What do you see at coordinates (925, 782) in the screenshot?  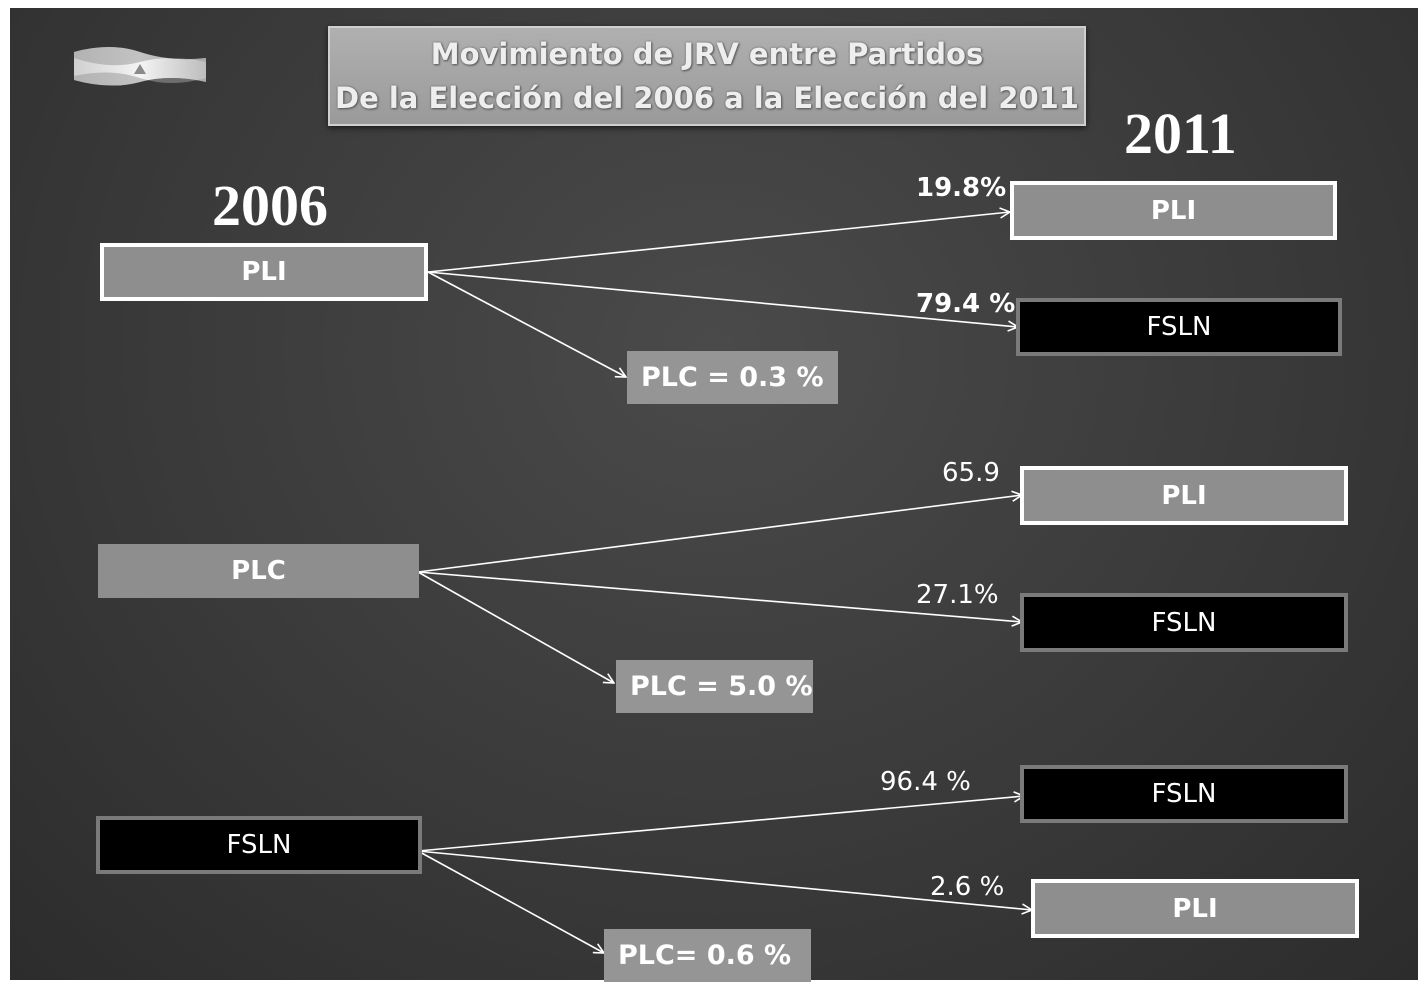 I see `percent-label: 96.4 %` at bounding box center [925, 782].